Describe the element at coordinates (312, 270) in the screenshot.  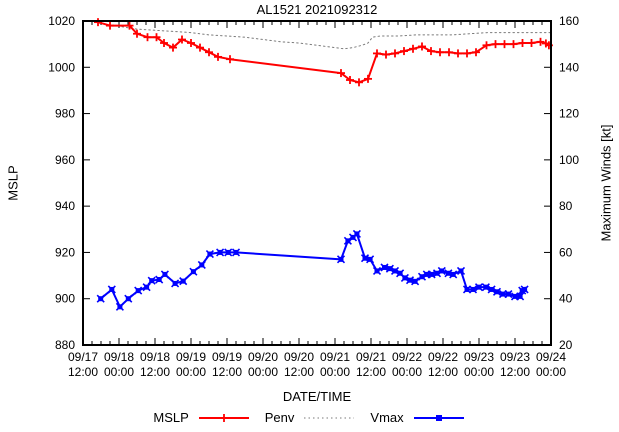
I see `vmax-markers` at that location.